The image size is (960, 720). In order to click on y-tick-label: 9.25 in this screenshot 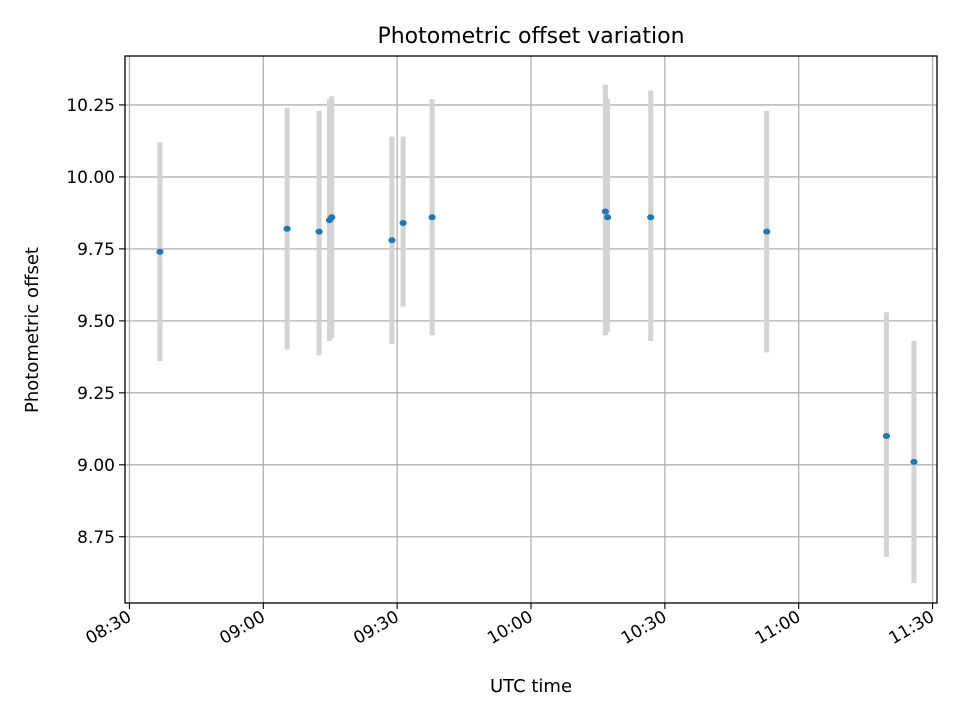, I will do `click(96, 394)`.